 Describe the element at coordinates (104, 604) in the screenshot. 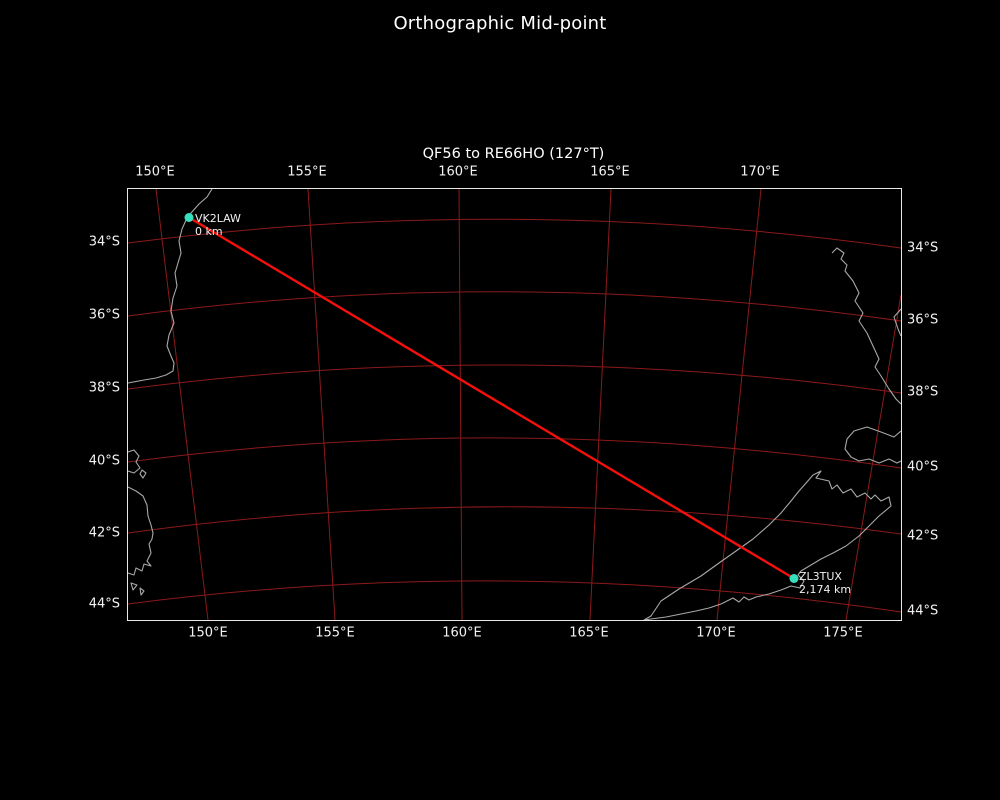

I see `tick-label-left: 44°S` at that location.